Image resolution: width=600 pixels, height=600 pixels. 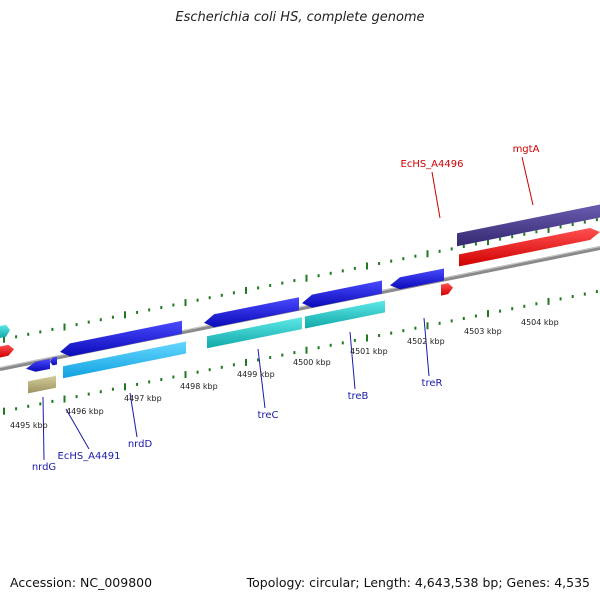 What do you see at coordinates (312, 362) in the screenshot?
I see `kbp-label: 4500 kbp` at bounding box center [312, 362].